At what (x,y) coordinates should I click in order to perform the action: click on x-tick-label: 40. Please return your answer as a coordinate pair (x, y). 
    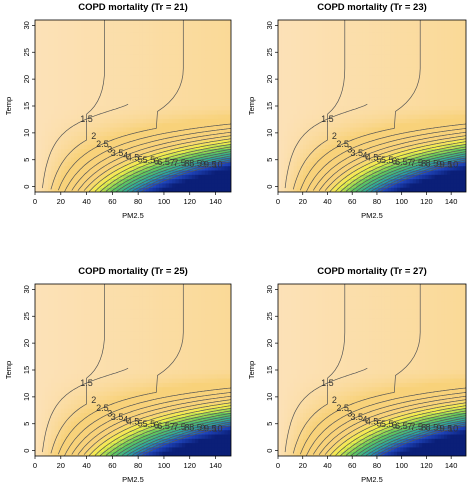
    Looking at the image, I should click on (86, 201).